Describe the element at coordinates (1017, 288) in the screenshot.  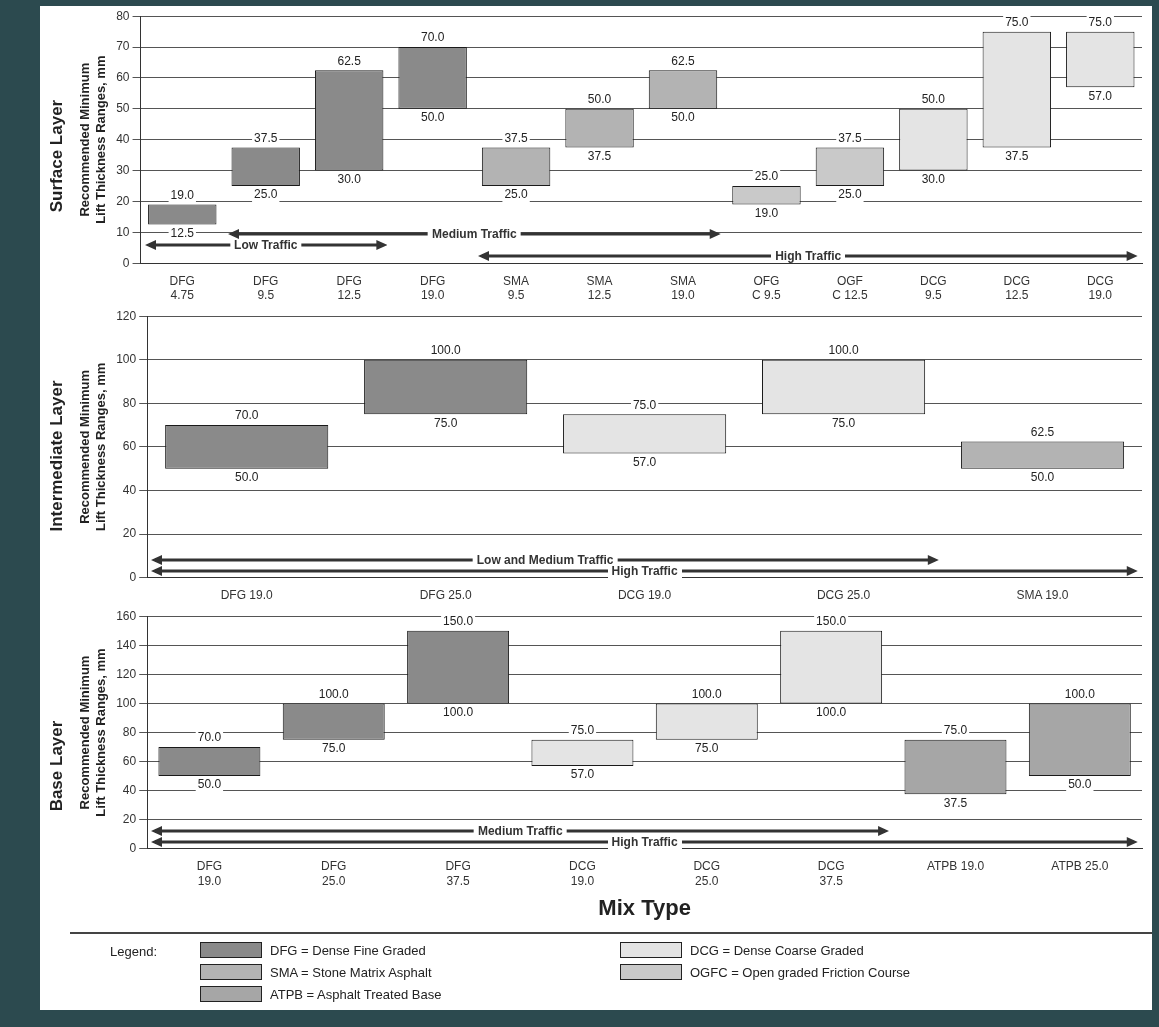
I see `x-tick-label: DCG 12.5` at that location.